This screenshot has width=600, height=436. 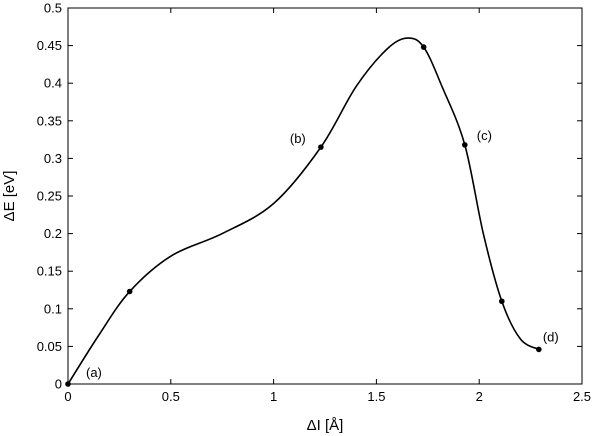 What do you see at coordinates (582, 396) in the screenshot?
I see `x-tick-label: 2.5` at bounding box center [582, 396].